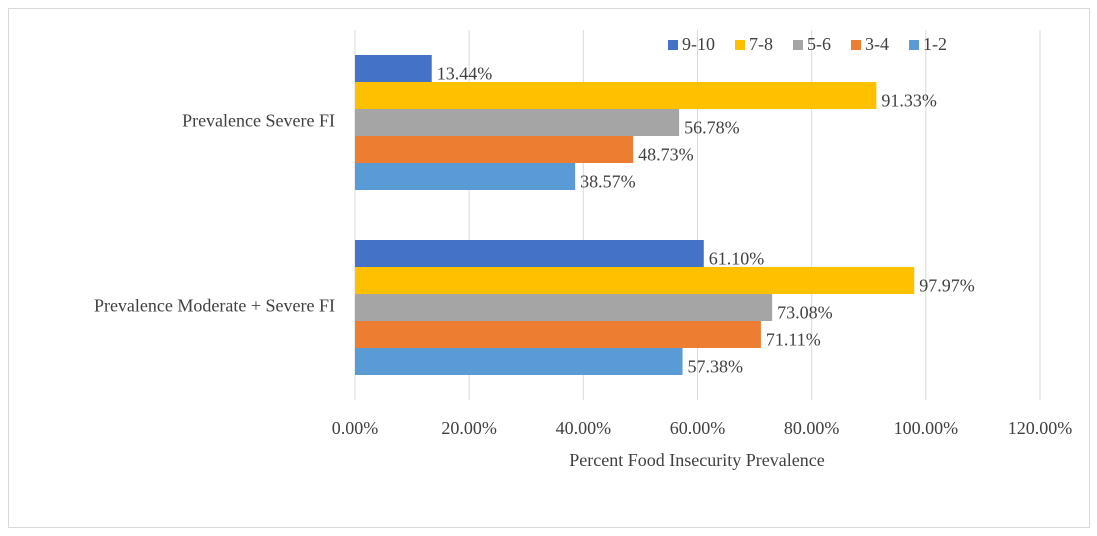 The height and width of the screenshot is (536, 1097). I want to click on value-label: 57.38%, so click(716, 367).